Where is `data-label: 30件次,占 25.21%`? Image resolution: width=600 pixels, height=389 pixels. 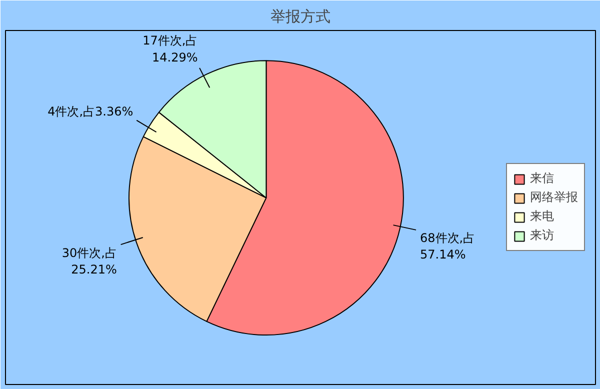 data-label: 30件次,占 25.21% is located at coordinates (89, 261).